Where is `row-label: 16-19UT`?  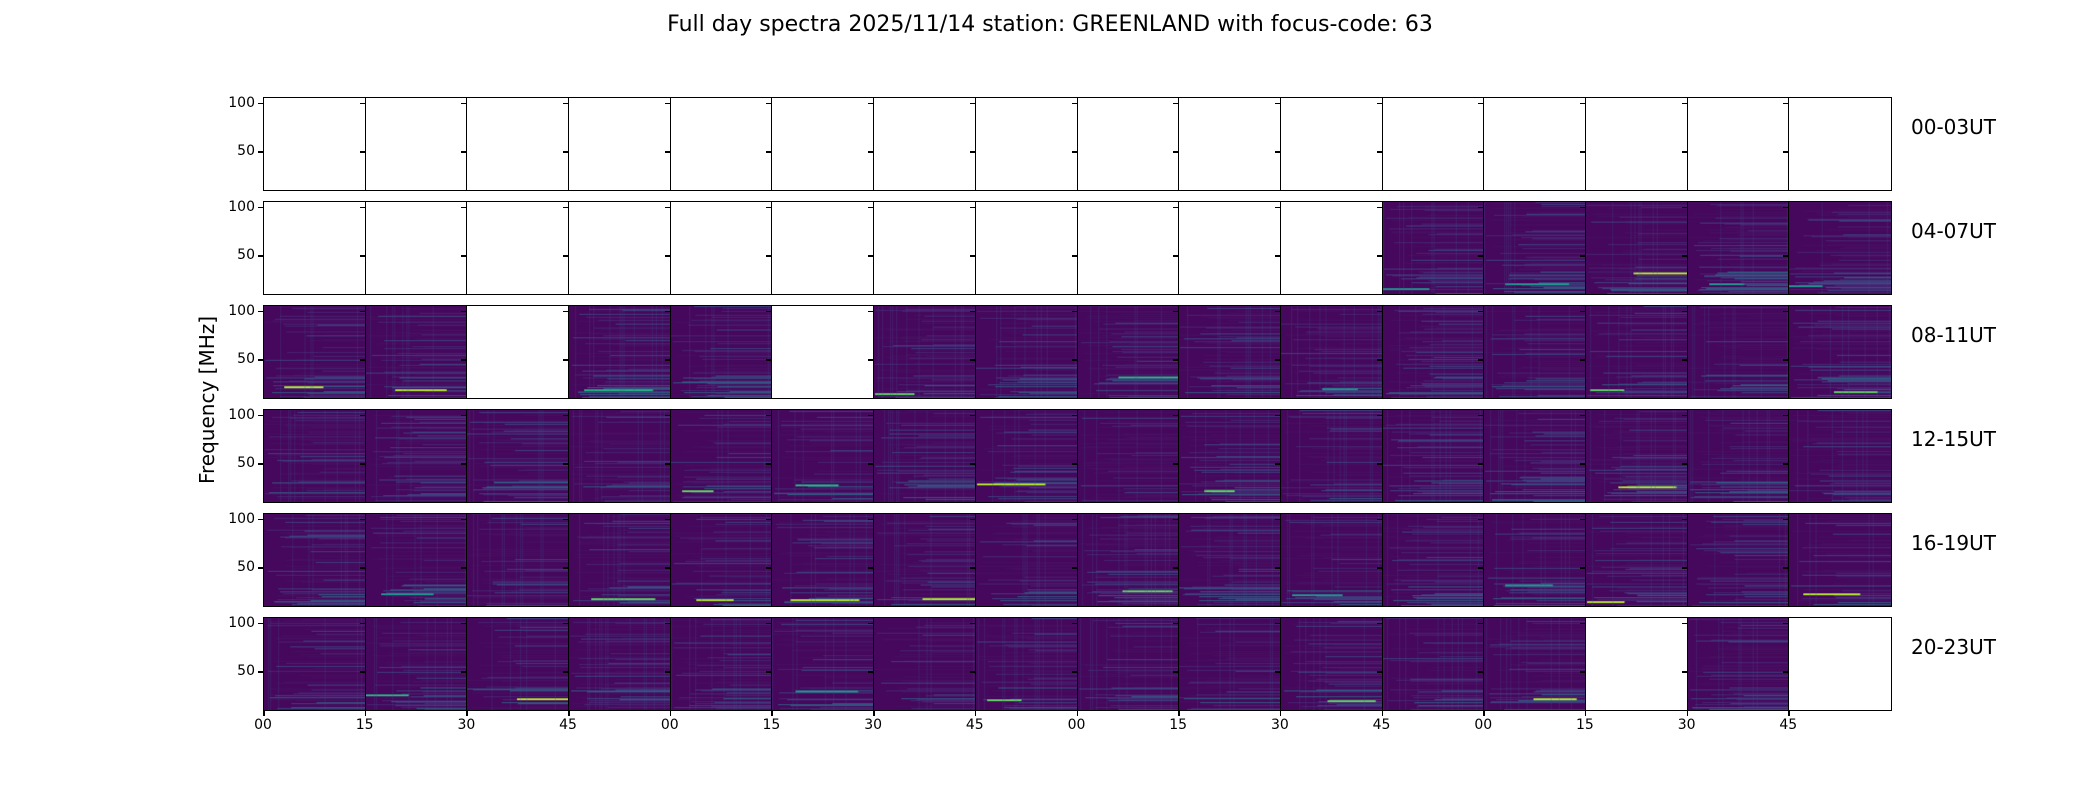 row-label: 16-19UT is located at coordinates (1953, 543).